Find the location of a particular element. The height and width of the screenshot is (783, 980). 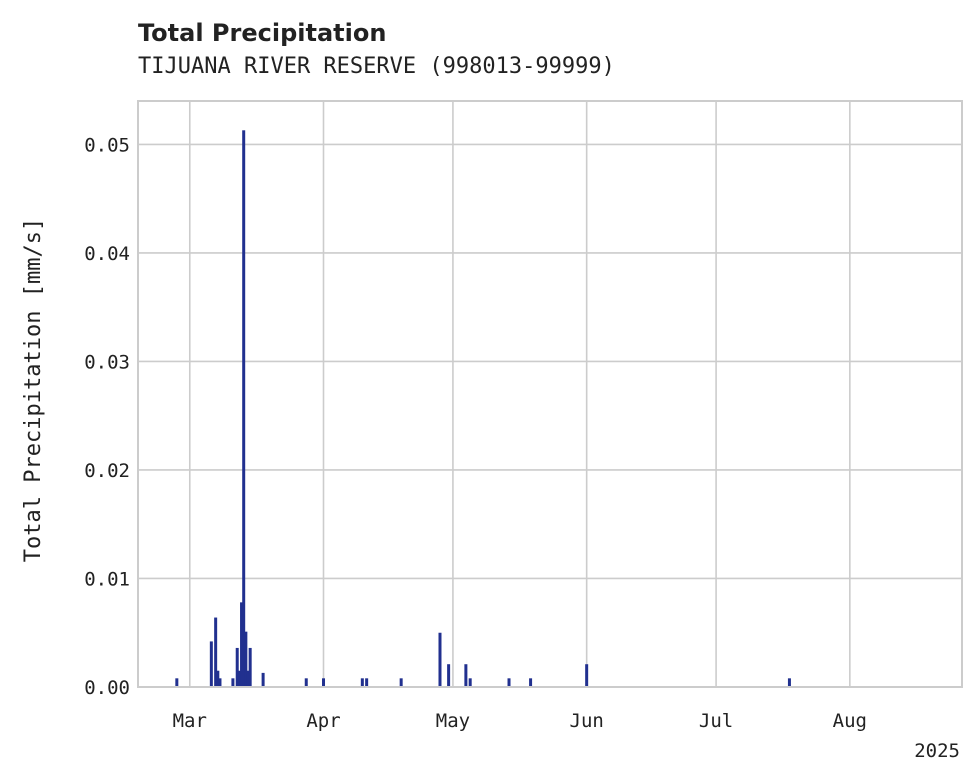

x-tick-label: Jun is located at coordinates (587, 721).